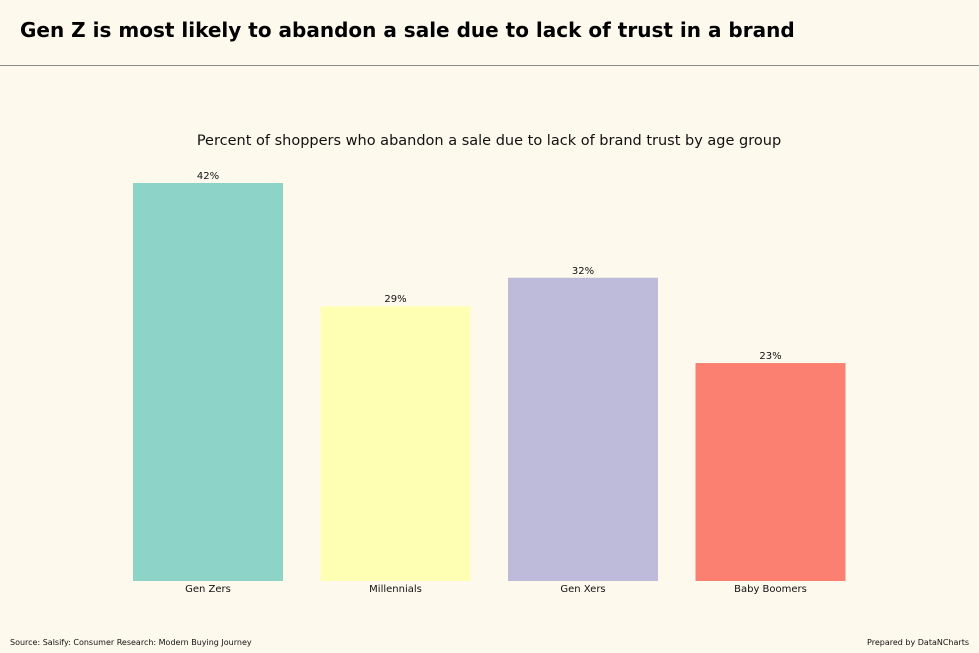 This screenshot has height=653, width=979. Describe the element at coordinates (918, 642) in the screenshot. I see `credit-note: Prepared by DataNCharts` at that location.